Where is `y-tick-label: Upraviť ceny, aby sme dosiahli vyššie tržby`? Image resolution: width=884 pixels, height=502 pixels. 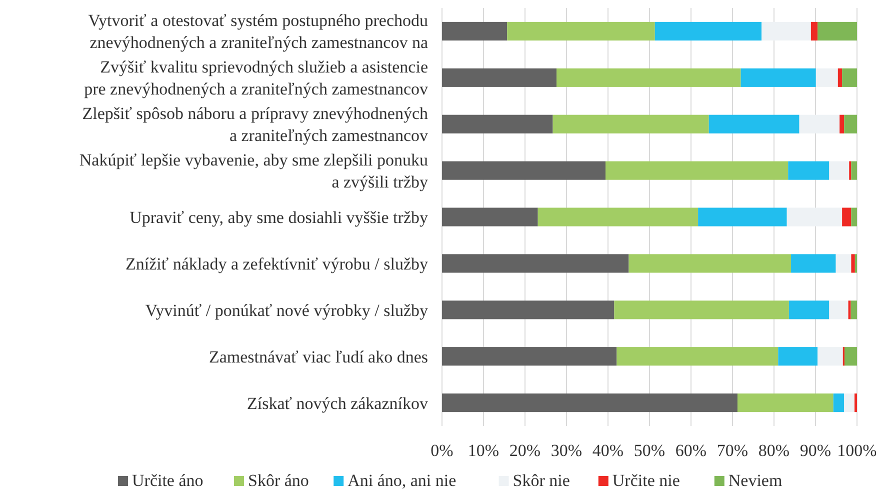 y-tick-label: Upraviť ceny, aby sme dosiahli vyššie tržby is located at coordinates (279, 217).